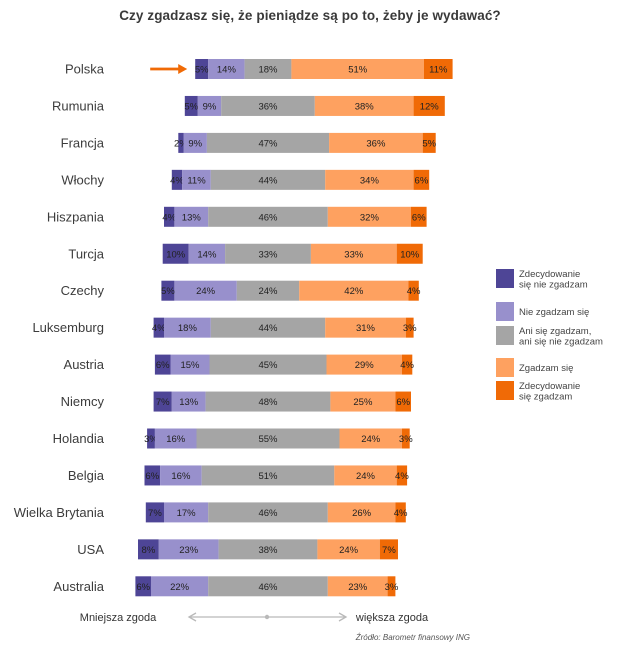 The image size is (620, 650). What do you see at coordinates (78, 586) in the screenshot?
I see `country-label: Australia` at bounding box center [78, 586].